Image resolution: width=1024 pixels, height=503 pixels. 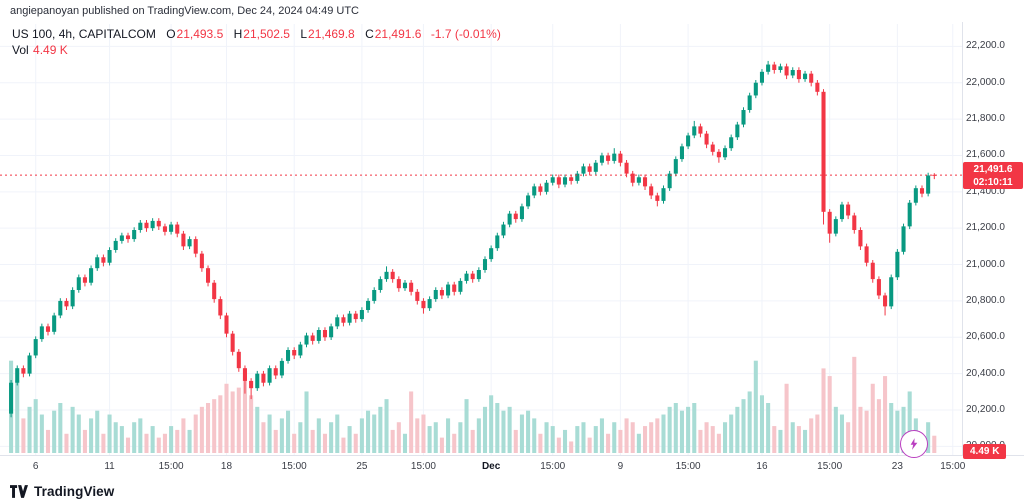 What do you see at coordinates (985, 264) in the screenshot?
I see `price-tick-label: 21,000.0` at bounding box center [985, 264].